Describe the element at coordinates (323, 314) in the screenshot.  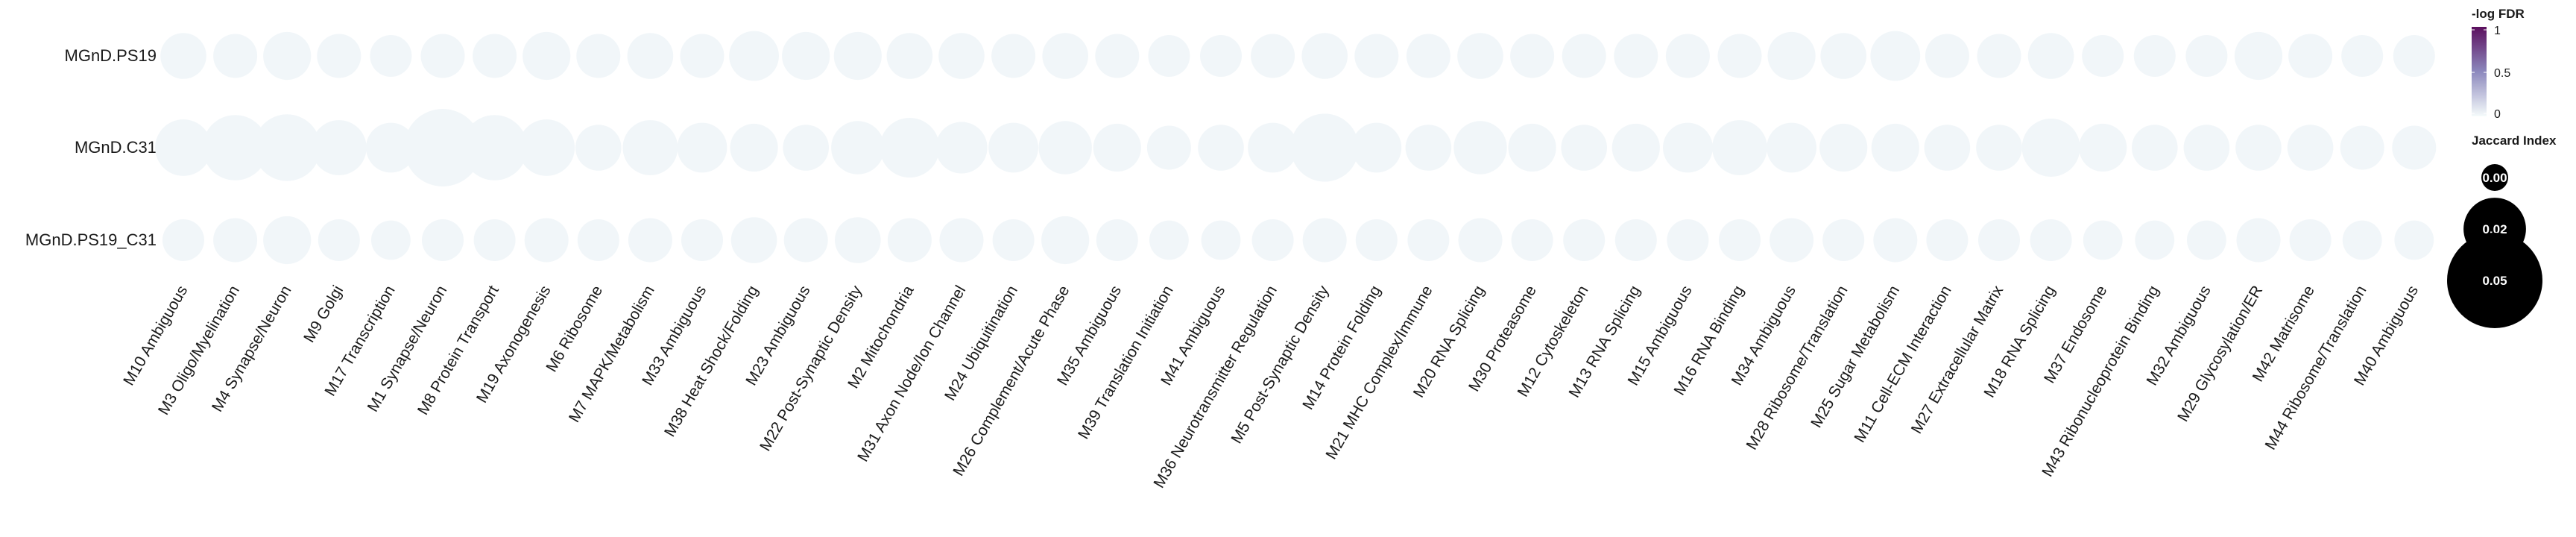
I see `column-label: M9 Golgi` at that location.